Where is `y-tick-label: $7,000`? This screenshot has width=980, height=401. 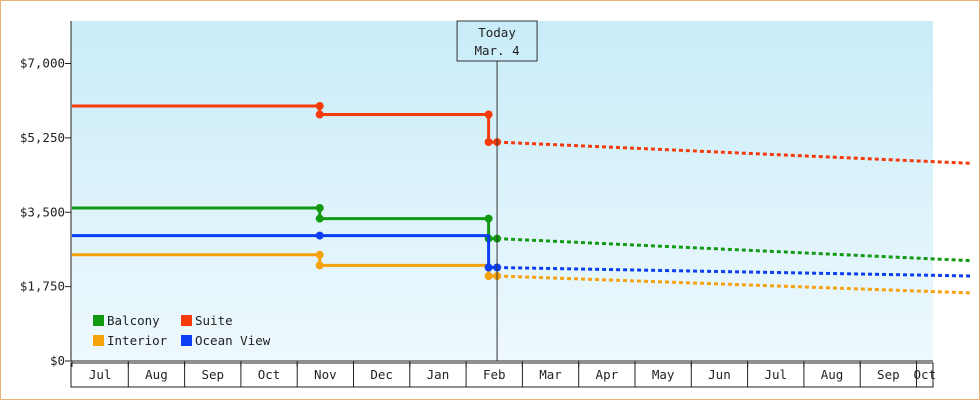 y-tick-label: $7,000 is located at coordinates (42, 63).